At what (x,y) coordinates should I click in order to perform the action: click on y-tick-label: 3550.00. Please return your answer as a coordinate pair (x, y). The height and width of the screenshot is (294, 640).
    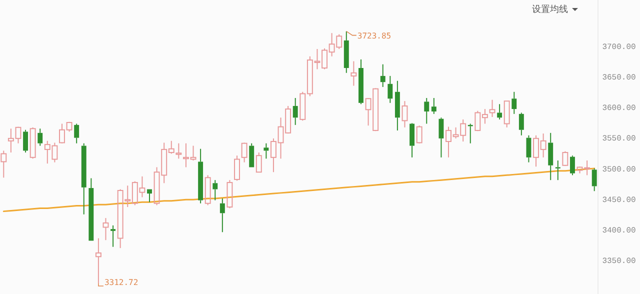
    Looking at the image, I should click on (619, 139).